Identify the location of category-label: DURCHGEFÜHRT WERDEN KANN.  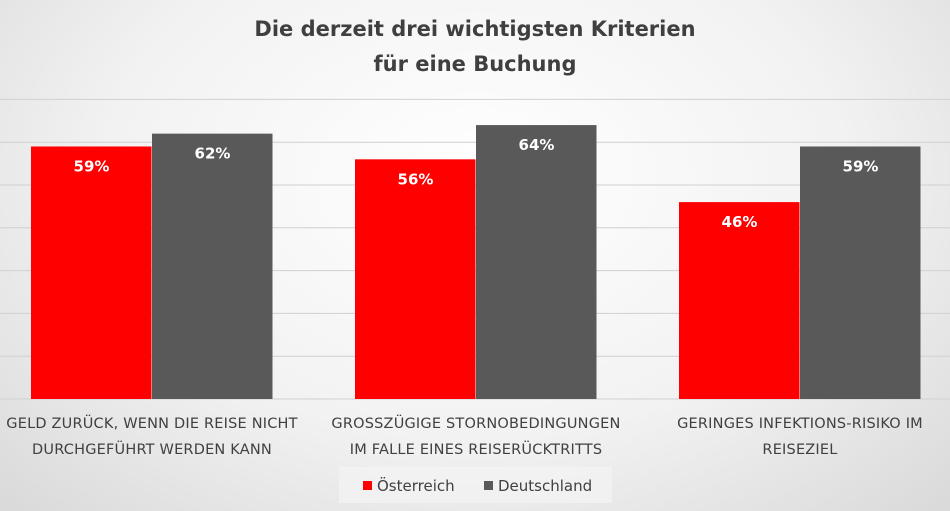
(152, 449).